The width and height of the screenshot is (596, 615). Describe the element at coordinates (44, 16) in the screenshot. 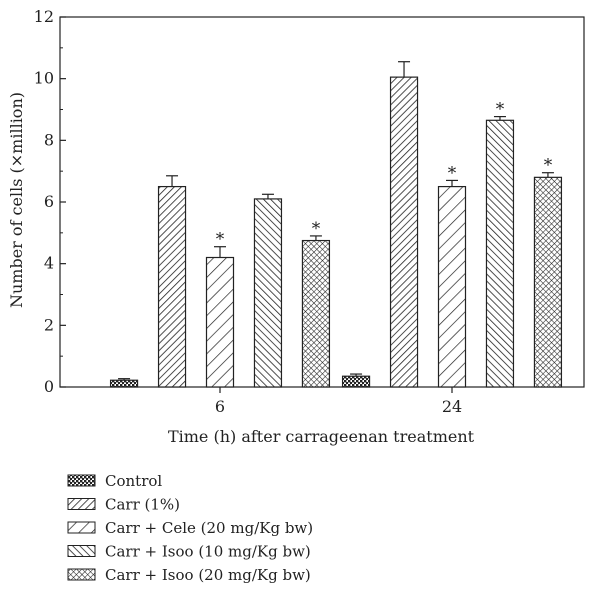

I see `y-tick-label: 12` at that location.